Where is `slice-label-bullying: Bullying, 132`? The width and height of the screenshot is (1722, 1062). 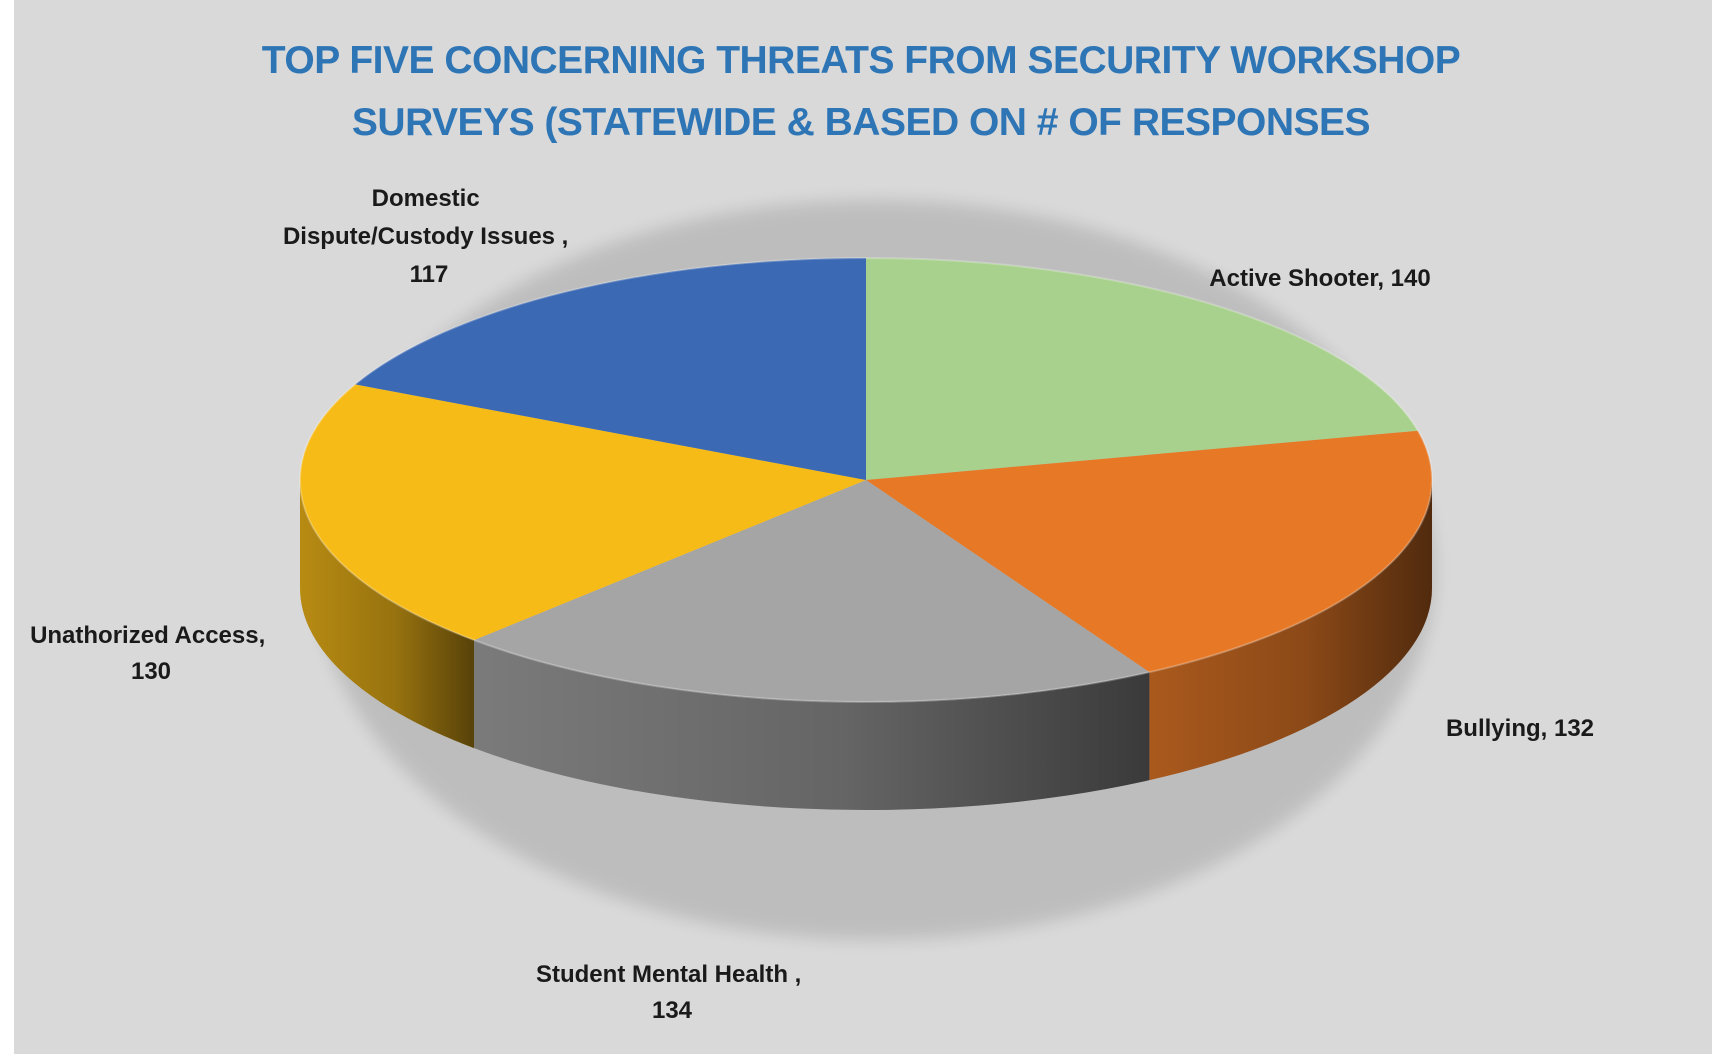
slice-label-bullying: Bullying, 132 is located at coordinates (1520, 728).